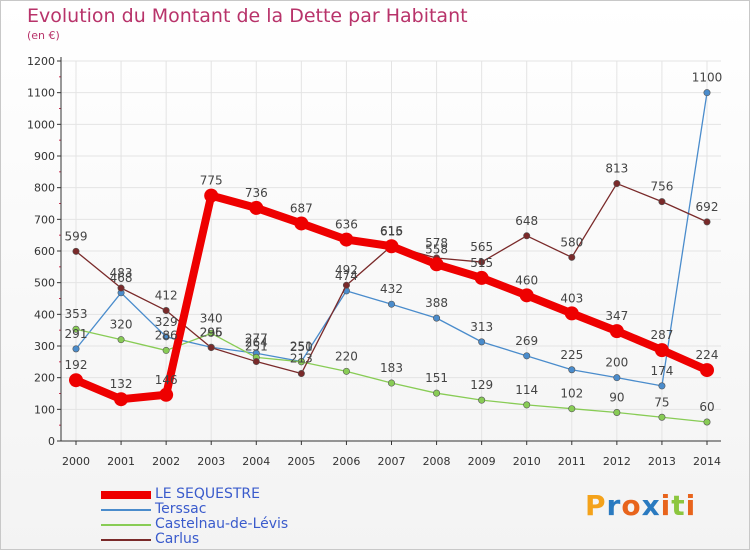  What do you see at coordinates (661, 187) in the screenshot?
I see `data-label: 756` at bounding box center [661, 187].